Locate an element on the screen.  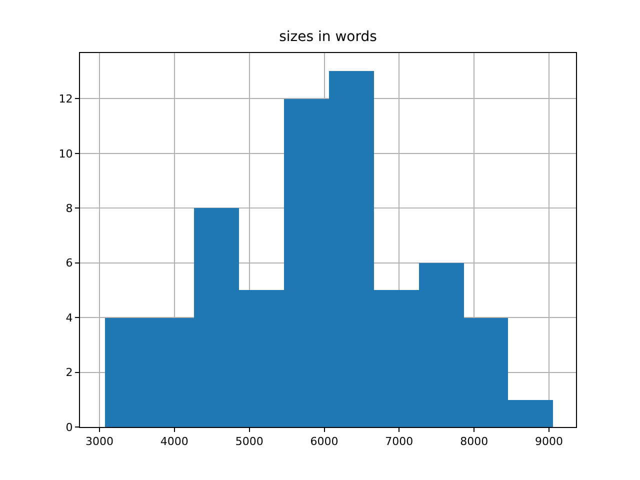
x-tick-label: 5000 is located at coordinates (249, 441).